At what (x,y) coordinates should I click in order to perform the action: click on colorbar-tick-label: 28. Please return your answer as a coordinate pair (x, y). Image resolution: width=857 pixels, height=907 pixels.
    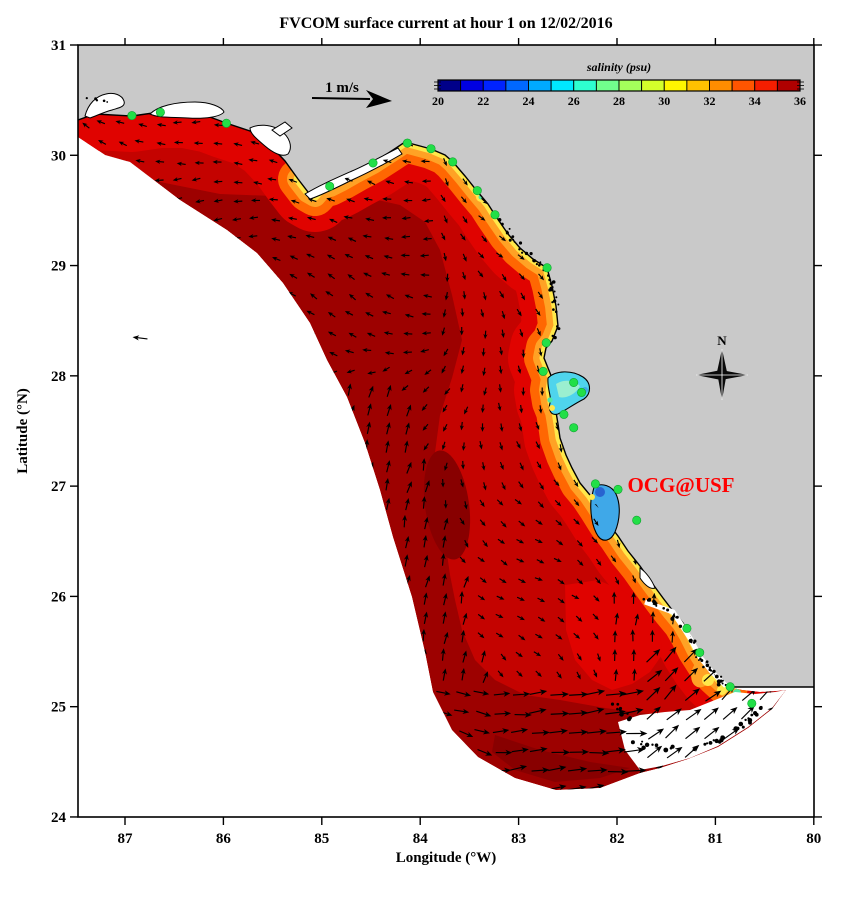
    Looking at the image, I should click on (619, 101).